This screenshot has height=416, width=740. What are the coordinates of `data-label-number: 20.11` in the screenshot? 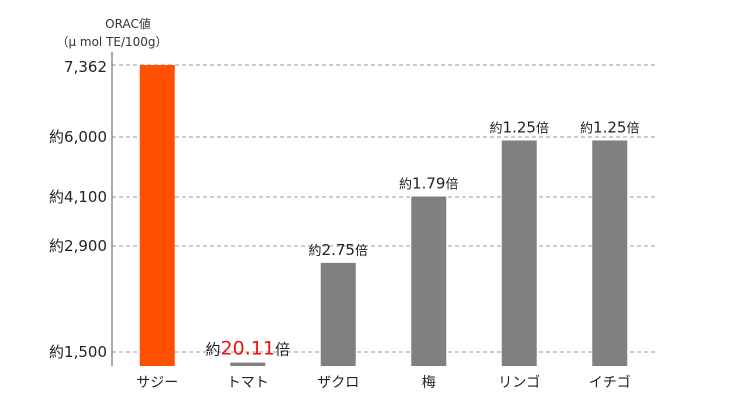 It's located at (248, 349).